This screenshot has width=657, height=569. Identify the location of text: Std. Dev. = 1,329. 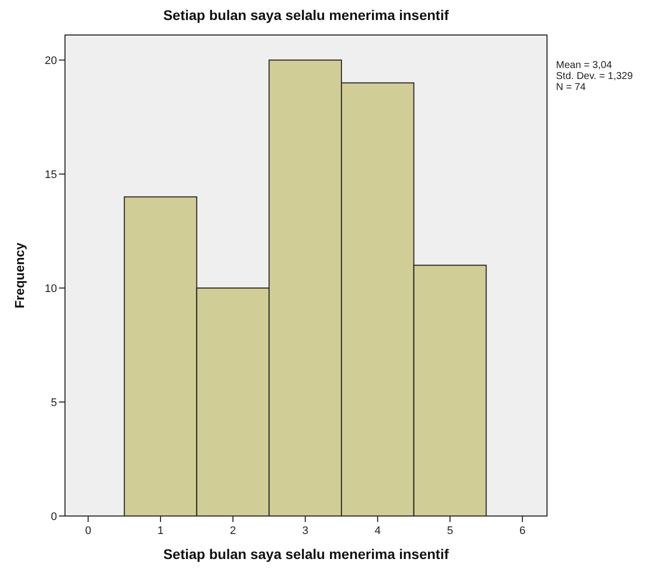
(595, 76).